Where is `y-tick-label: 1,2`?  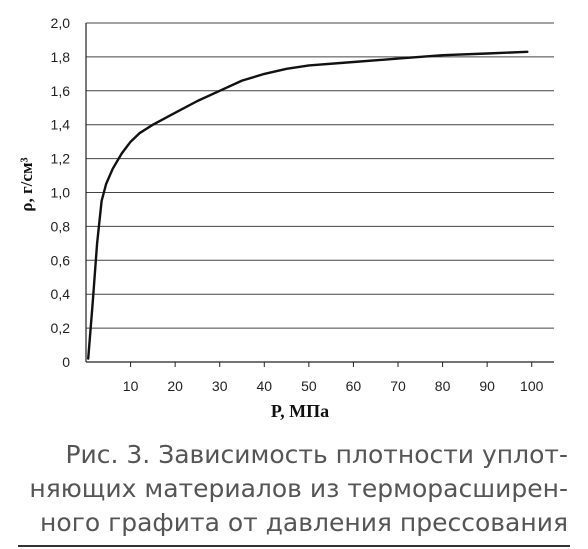
y-tick-label: 1,2 is located at coordinates (61, 159).